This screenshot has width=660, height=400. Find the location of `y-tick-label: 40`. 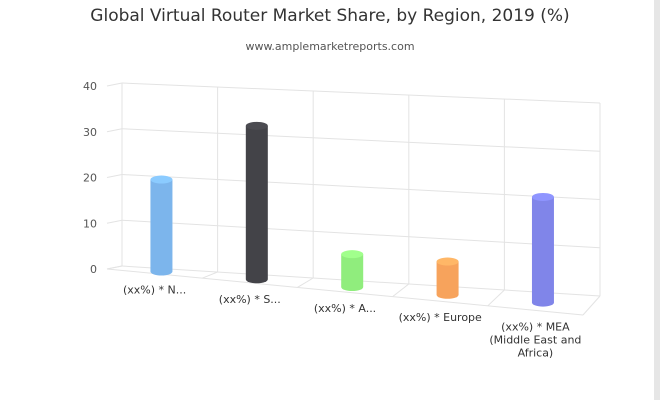

y-tick-label: 40 is located at coordinates (90, 86).